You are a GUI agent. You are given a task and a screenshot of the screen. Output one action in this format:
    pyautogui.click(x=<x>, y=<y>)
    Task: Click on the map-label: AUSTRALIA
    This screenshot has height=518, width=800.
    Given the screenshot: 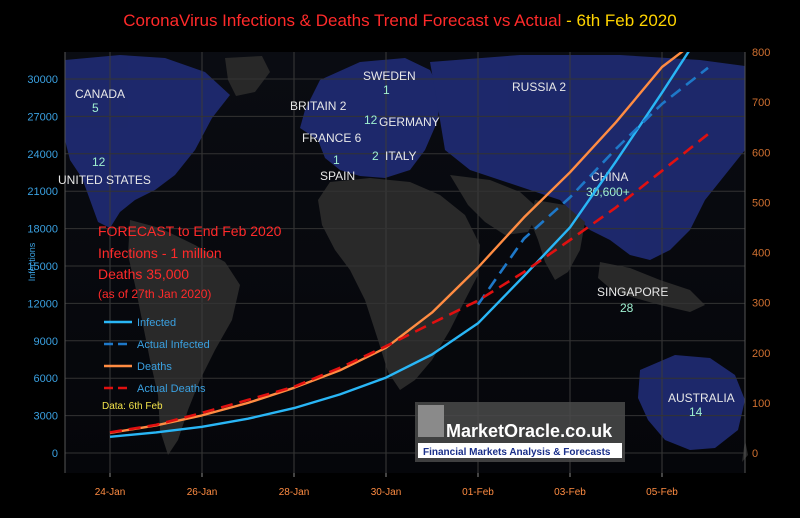 What is the action you would take?
    pyautogui.click(x=701, y=398)
    